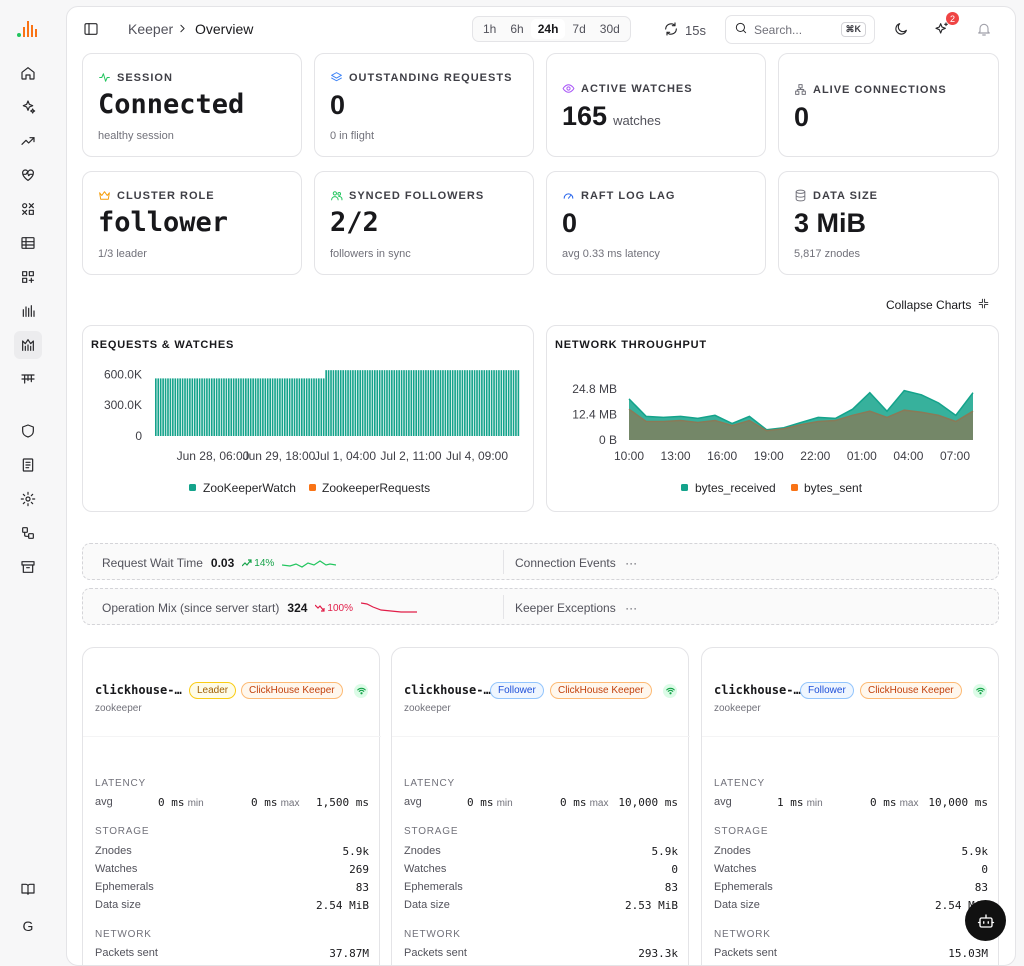  Describe the element at coordinates (609, 29) in the screenshot. I see `time-range-30d: 30d` at that location.